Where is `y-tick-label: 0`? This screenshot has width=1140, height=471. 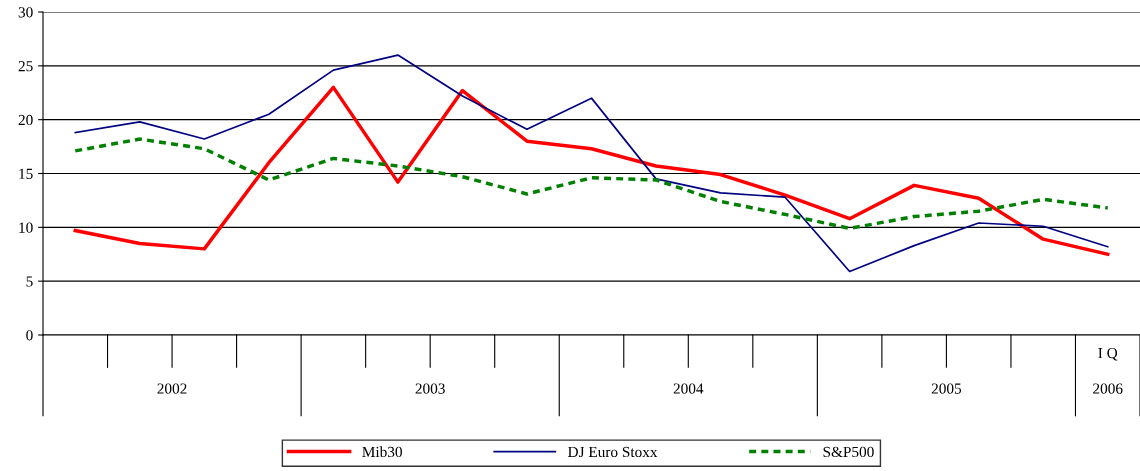
y-tick-label: 0 is located at coordinates (29, 335).